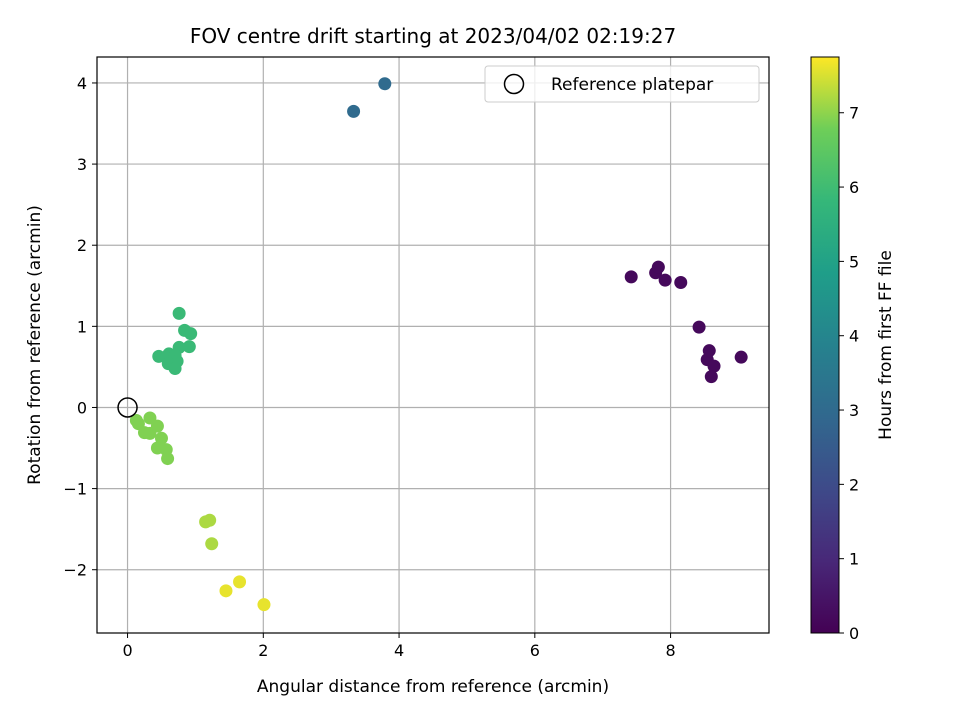  I want to click on legend-entry-reference-platepar: Reference platepar, so click(632, 85).